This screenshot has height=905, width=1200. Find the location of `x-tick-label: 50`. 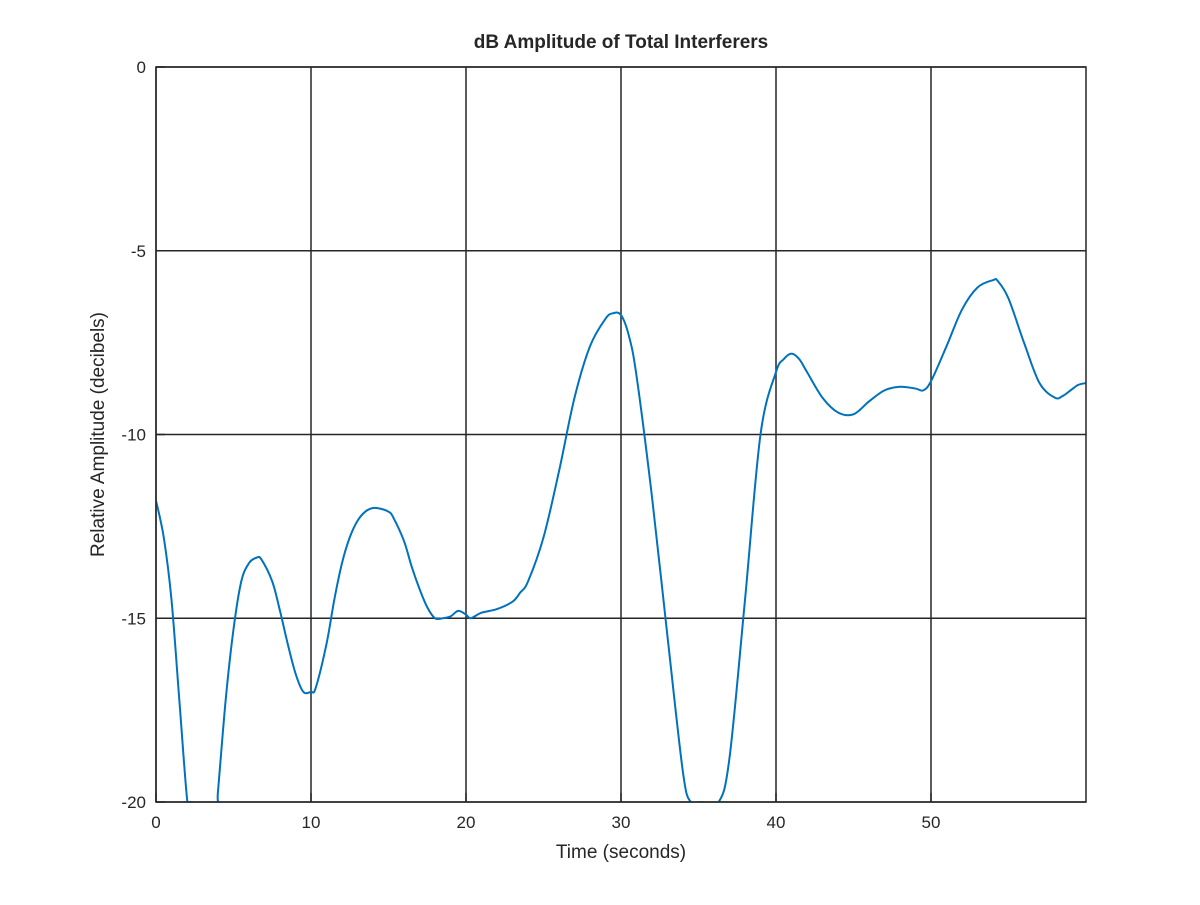

x-tick-label: 50 is located at coordinates (931, 822).